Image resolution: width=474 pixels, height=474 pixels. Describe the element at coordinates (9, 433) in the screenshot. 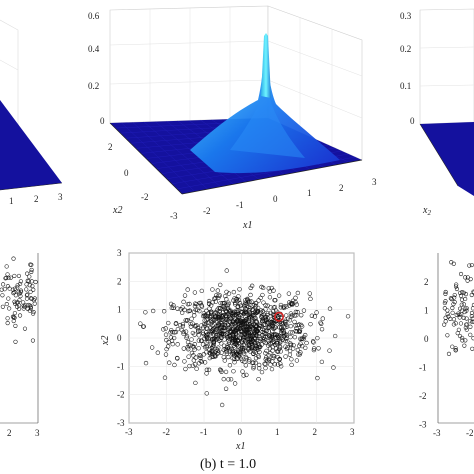

I see `left-scatter-xtick-2: 2` at that location.